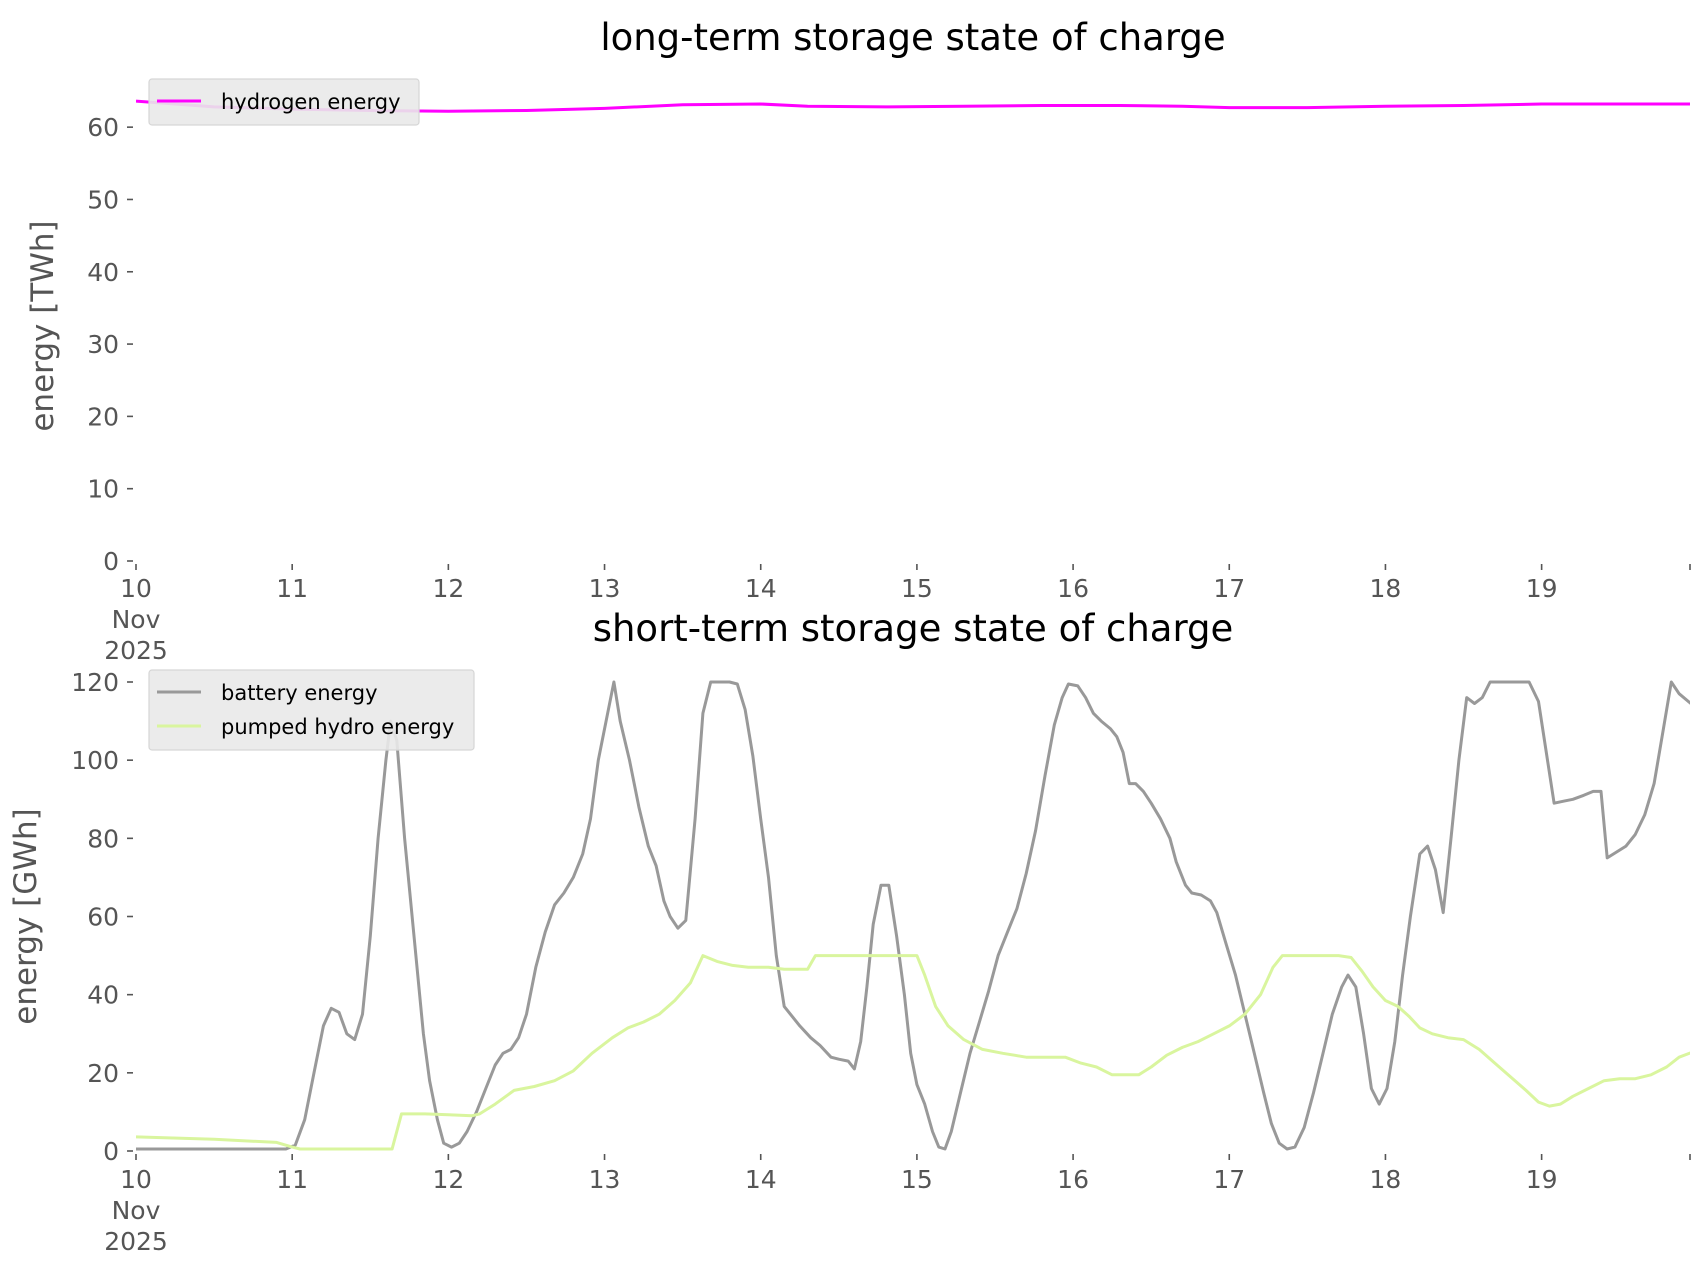 The image size is (1706, 1277). What do you see at coordinates (95, 760) in the screenshot?
I see `y-tick-label: 100` at bounding box center [95, 760].